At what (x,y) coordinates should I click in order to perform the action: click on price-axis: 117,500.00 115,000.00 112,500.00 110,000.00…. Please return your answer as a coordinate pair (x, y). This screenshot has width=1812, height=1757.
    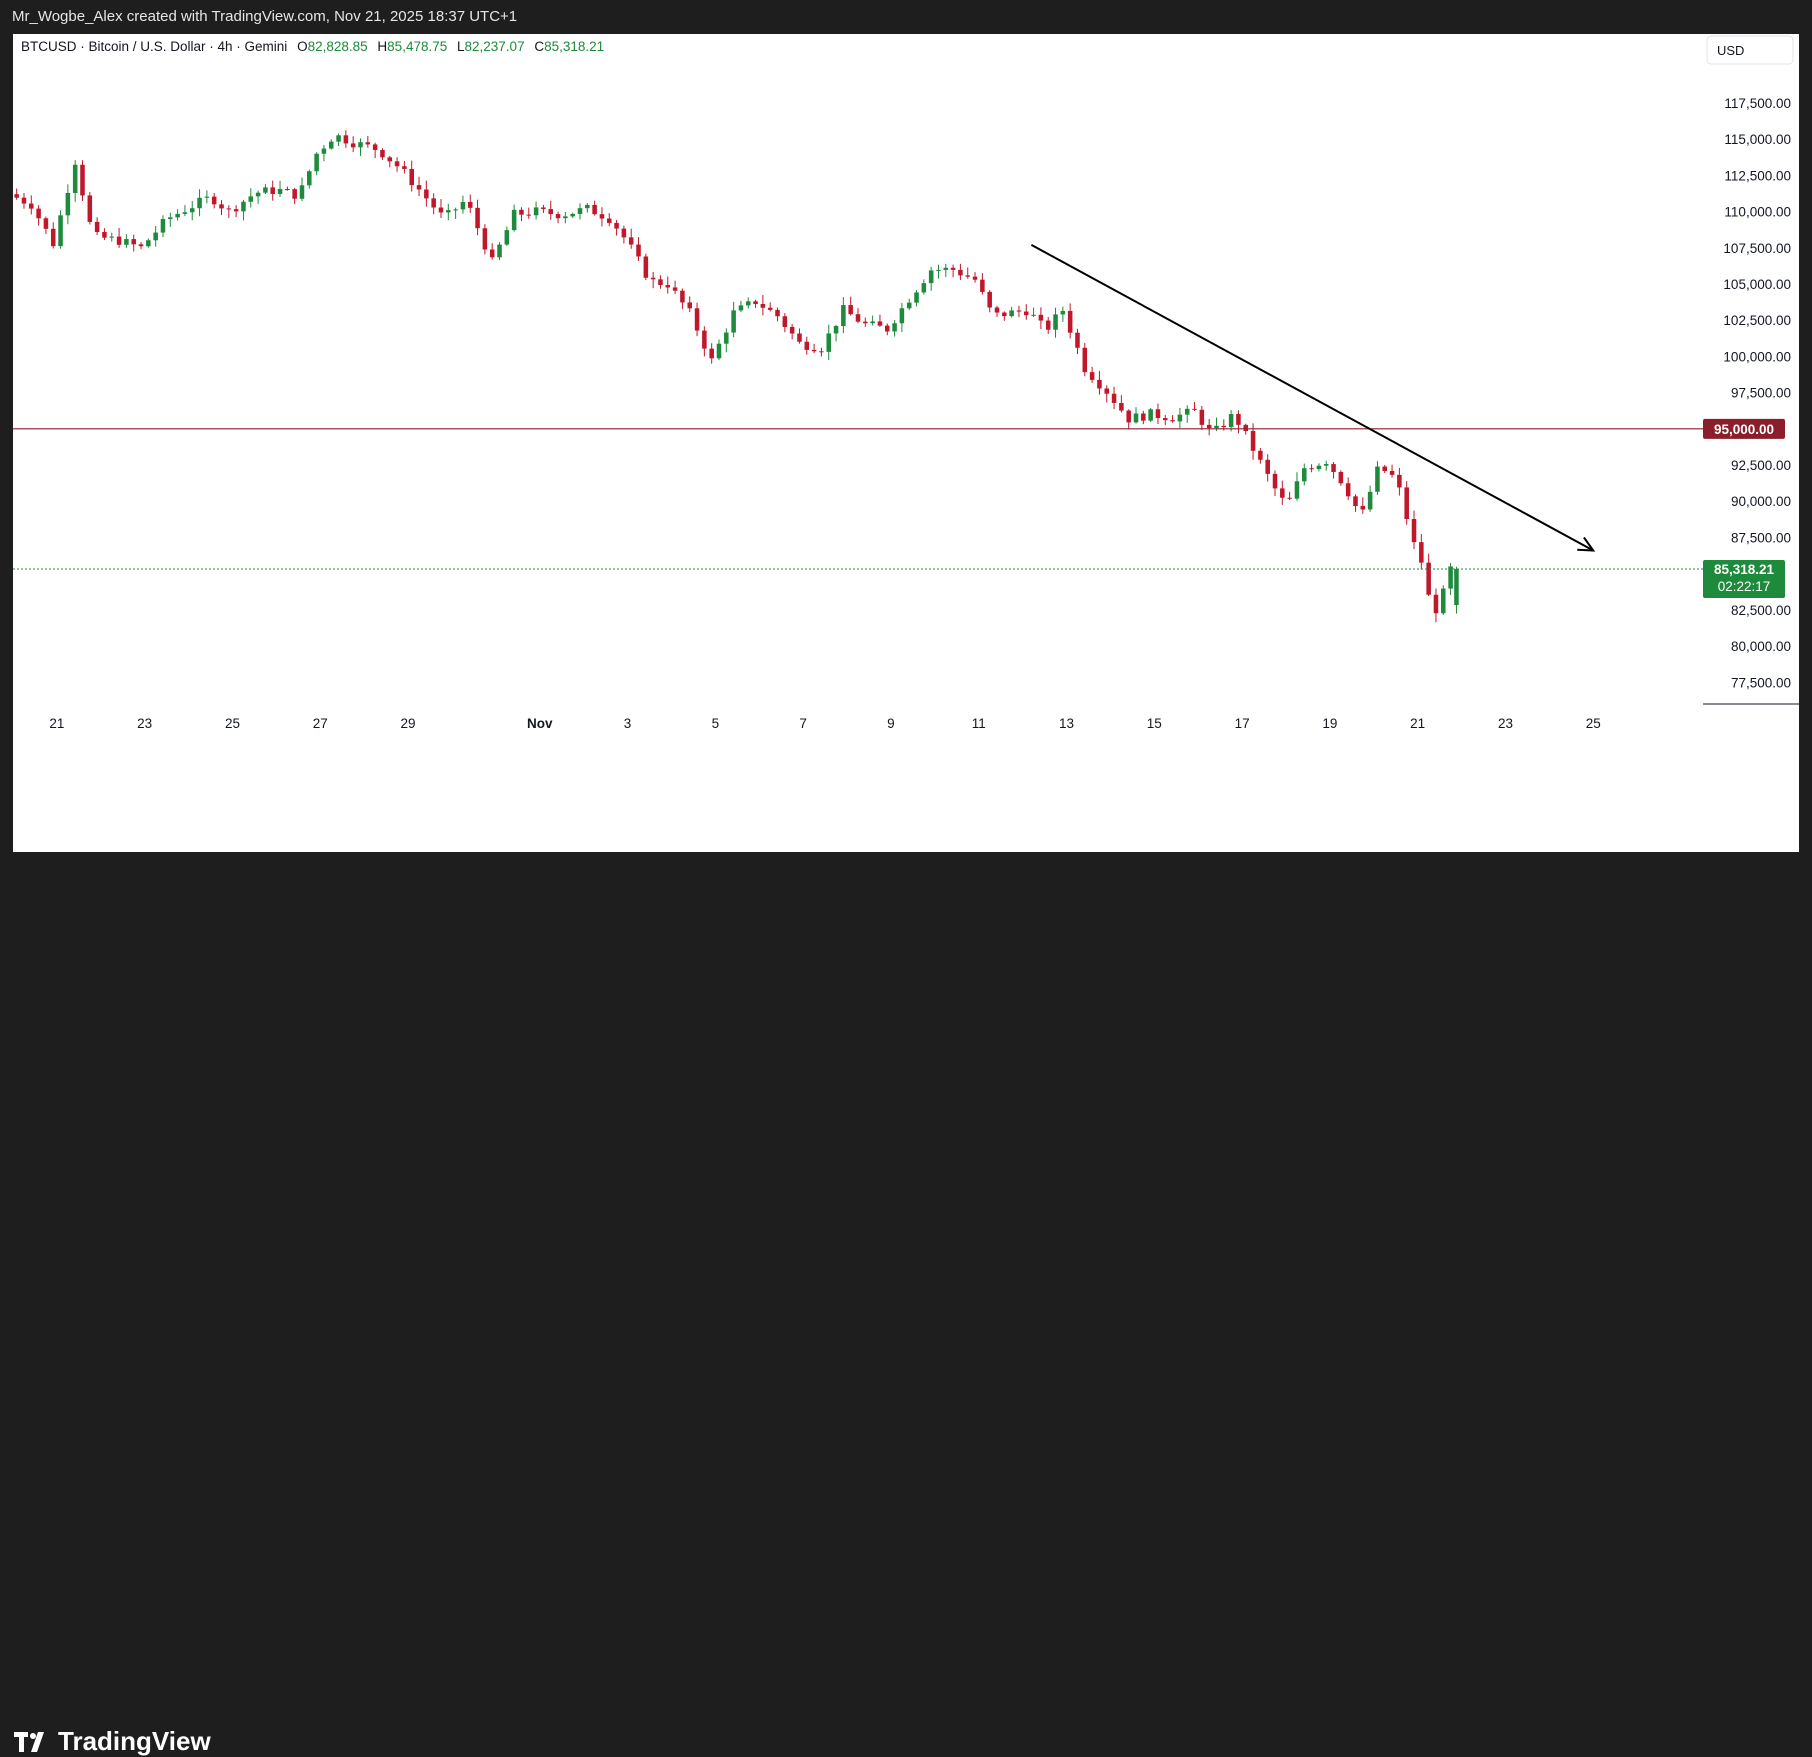
    Looking at the image, I should click on (1757, 393).